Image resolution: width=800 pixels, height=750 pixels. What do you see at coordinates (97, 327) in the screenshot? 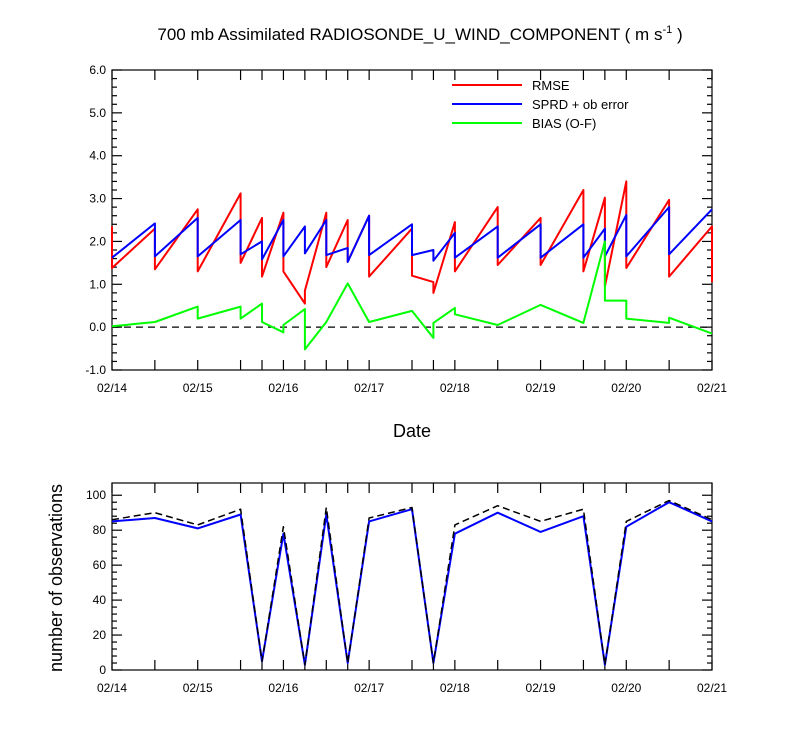
I see `y-tick-label: 0.0` at bounding box center [97, 327].